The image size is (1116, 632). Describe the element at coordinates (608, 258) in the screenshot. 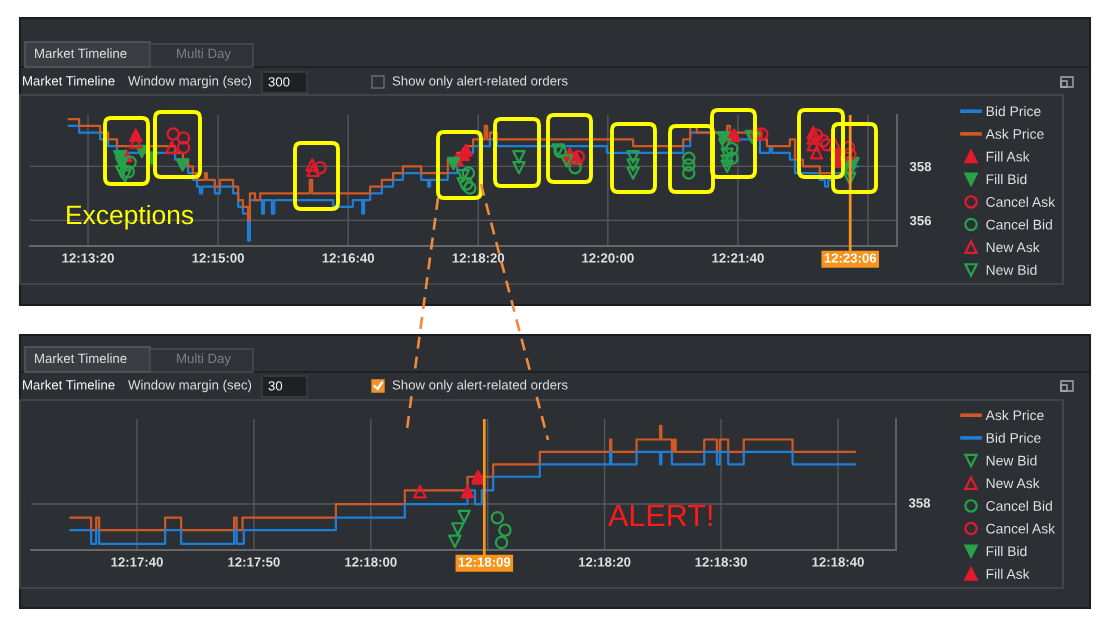

I see `x-tick-label: 12:20:00` at that location.